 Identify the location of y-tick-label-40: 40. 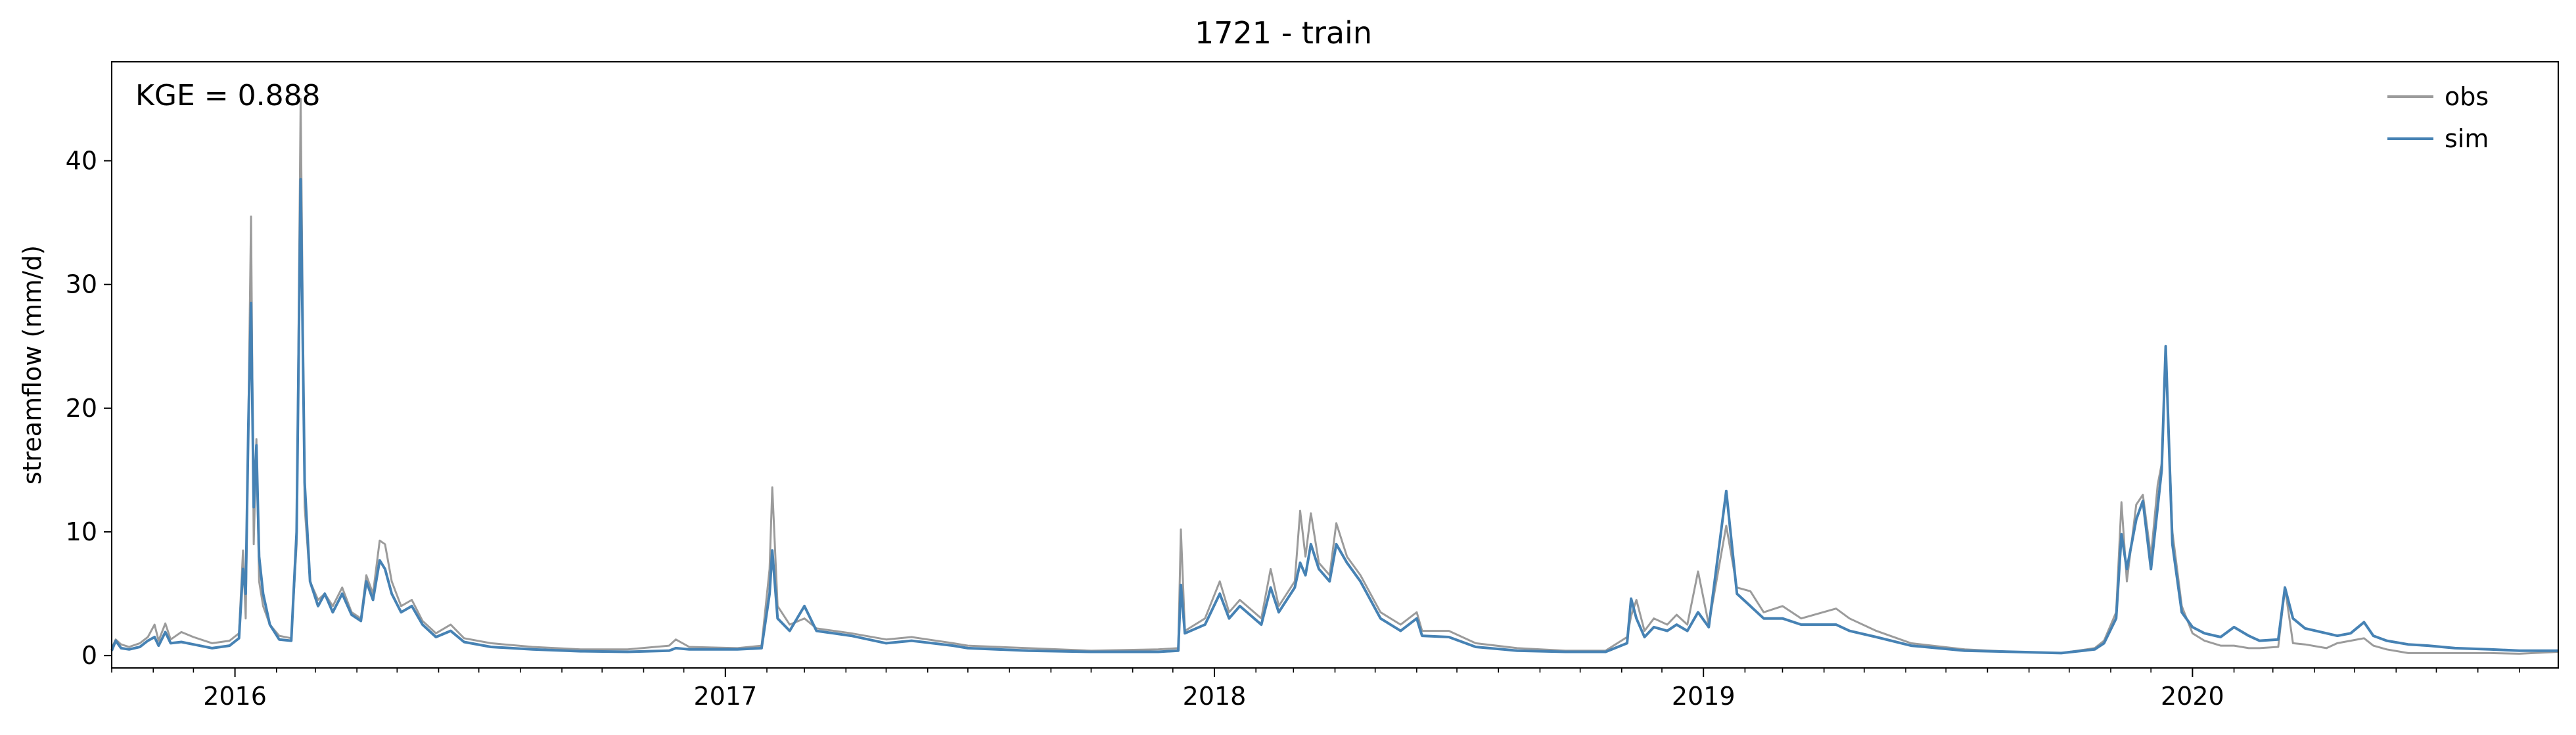
(82, 161).